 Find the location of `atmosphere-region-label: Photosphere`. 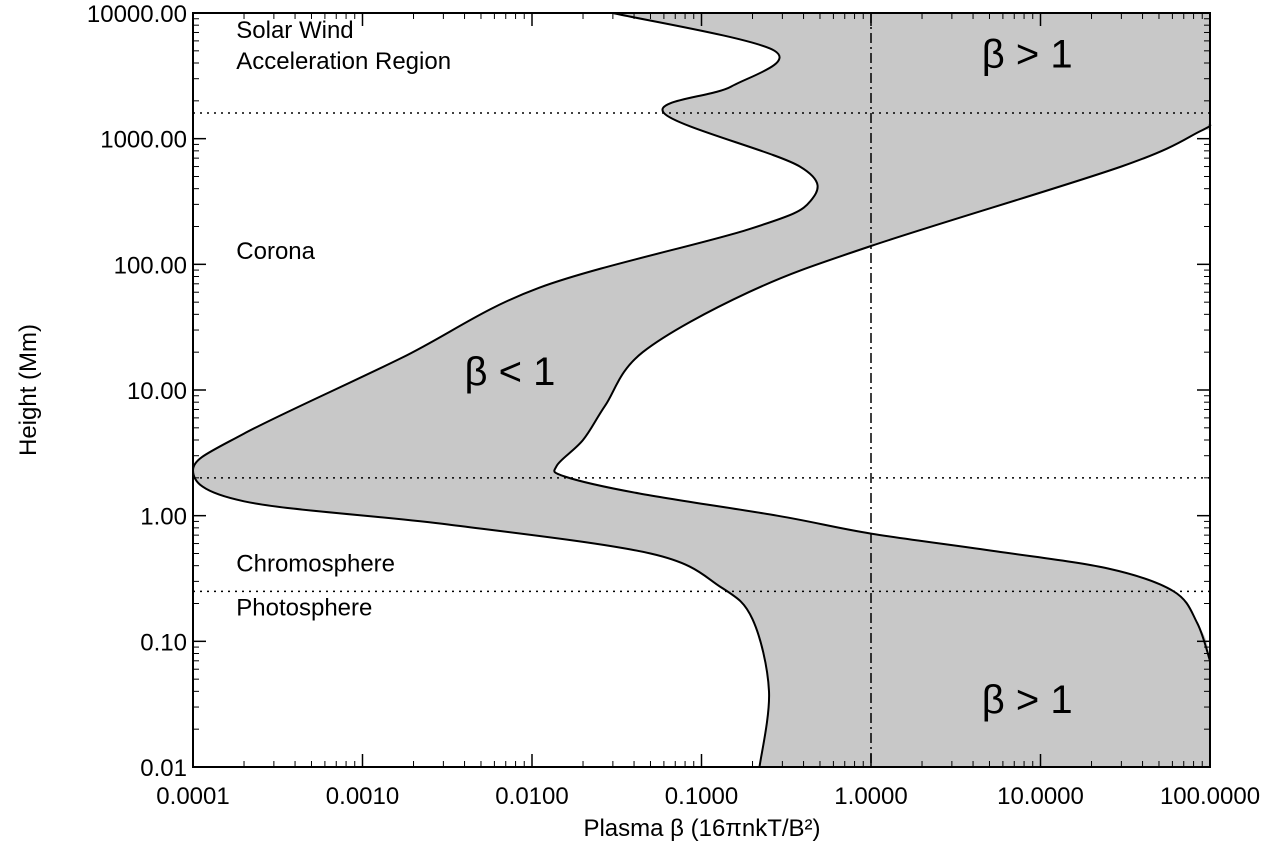

atmosphere-region-label: Photosphere is located at coordinates (304, 608).